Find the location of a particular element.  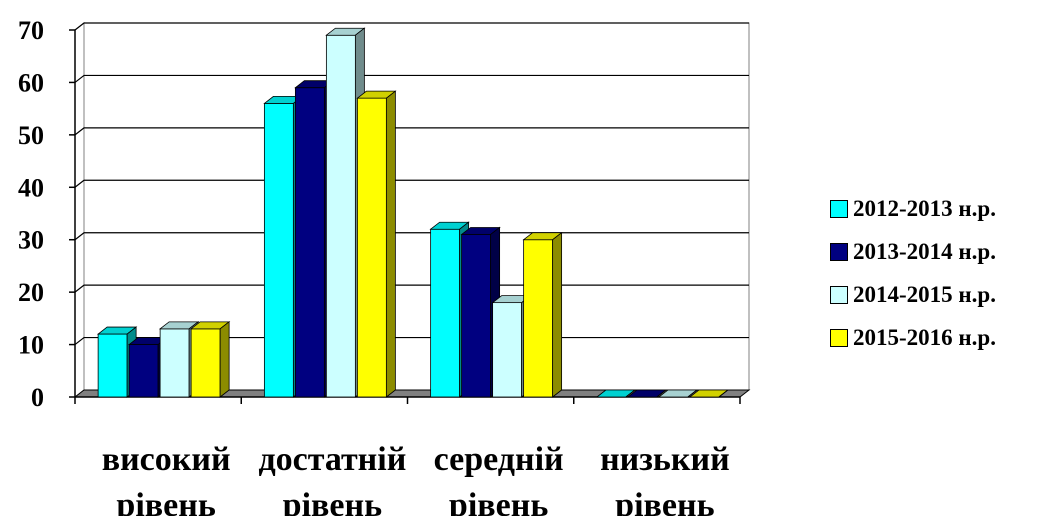

legend-item: 2014-2015 н.р. is located at coordinates (913, 295).